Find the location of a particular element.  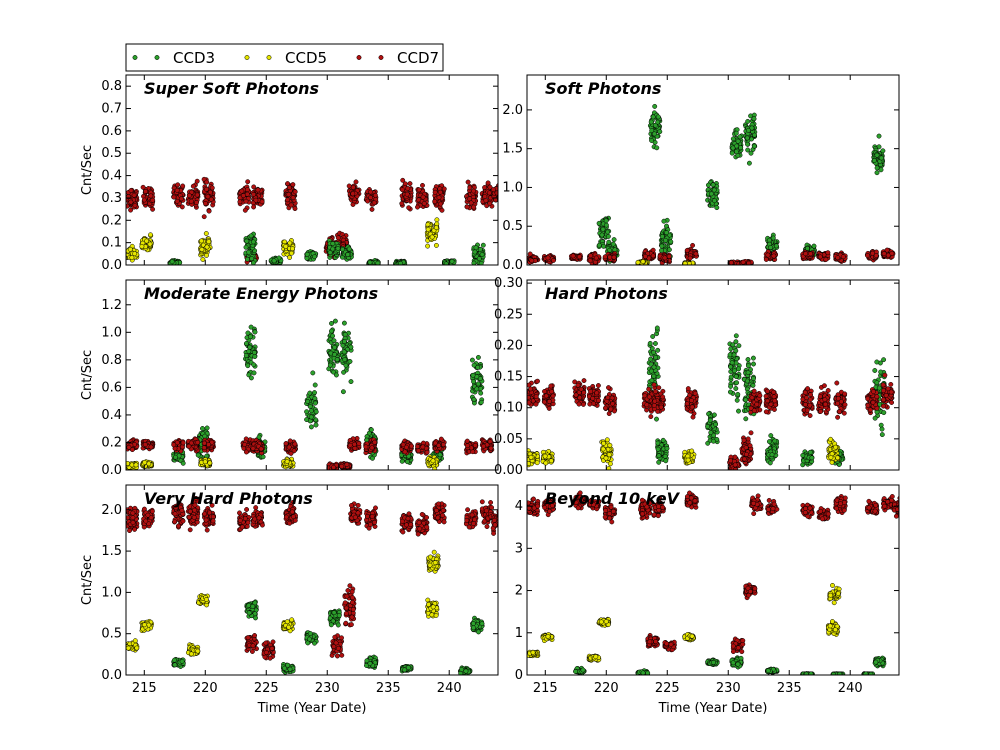

points is located at coordinates (310, 394).